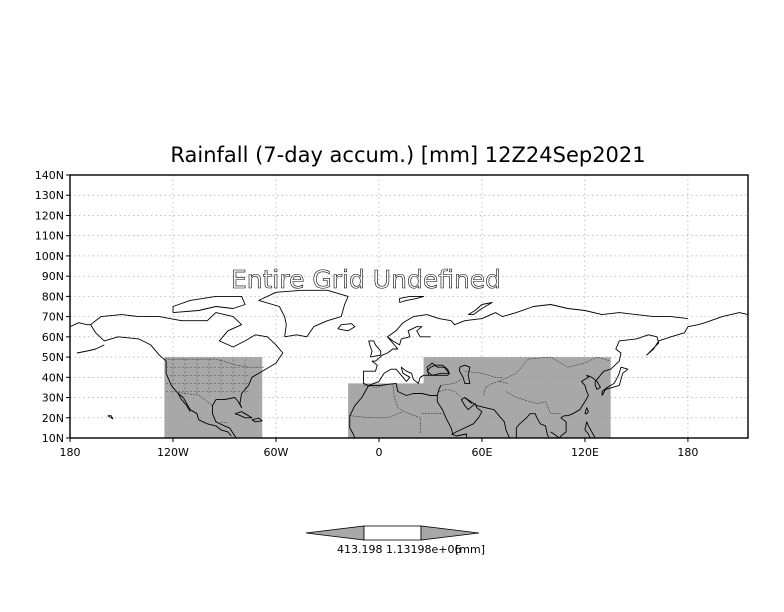  I want to click on lat-tick-label: 40N, so click(53, 377).